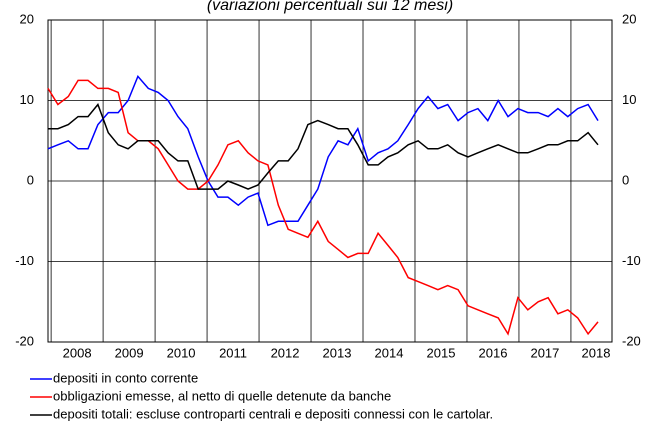 This screenshot has height=423, width=649. What do you see at coordinates (285, 352) in the screenshot?
I see `x-tick-label: 2012` at bounding box center [285, 352].